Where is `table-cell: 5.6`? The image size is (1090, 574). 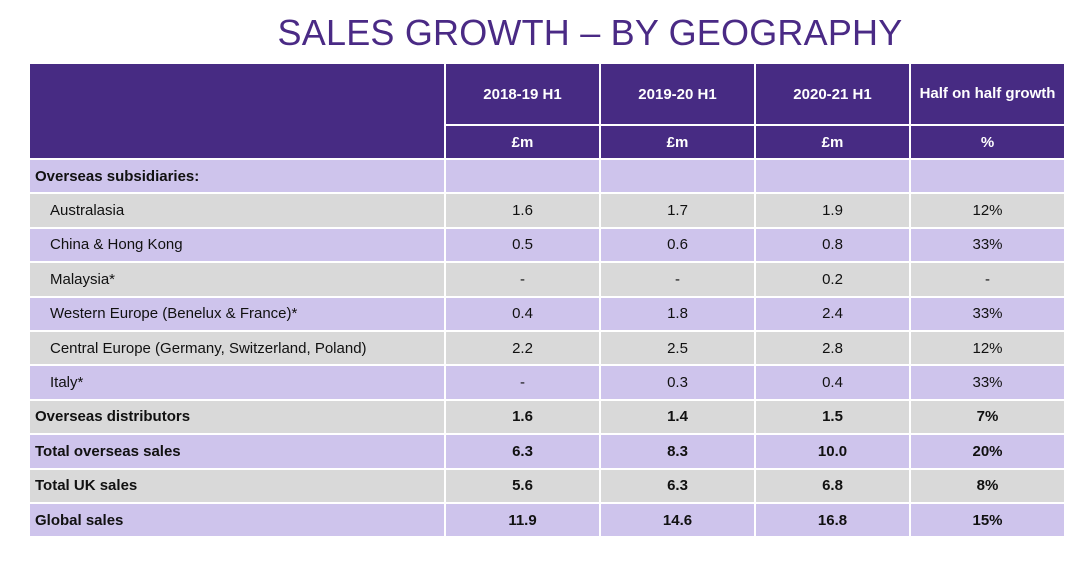 table-cell: 5.6 is located at coordinates (522, 485).